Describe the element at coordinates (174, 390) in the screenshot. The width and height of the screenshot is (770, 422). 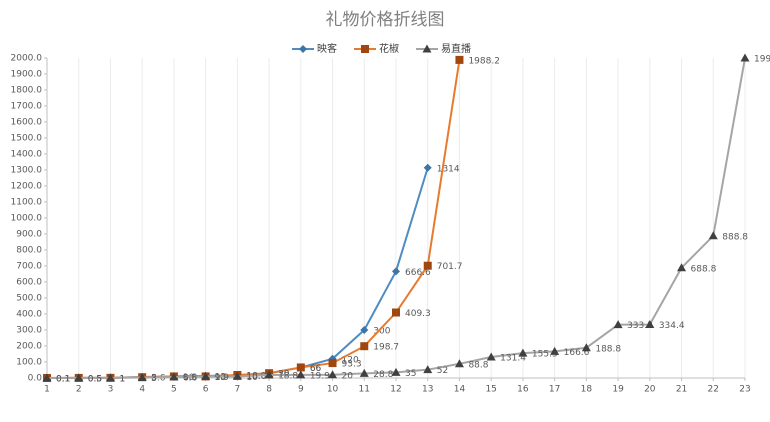
I see `x-tick-label: 5` at that location.